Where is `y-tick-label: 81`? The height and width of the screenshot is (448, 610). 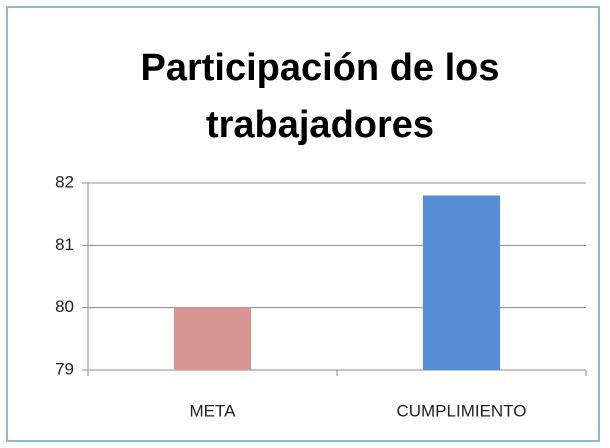
y-tick-label: 81 is located at coordinates (64, 244).